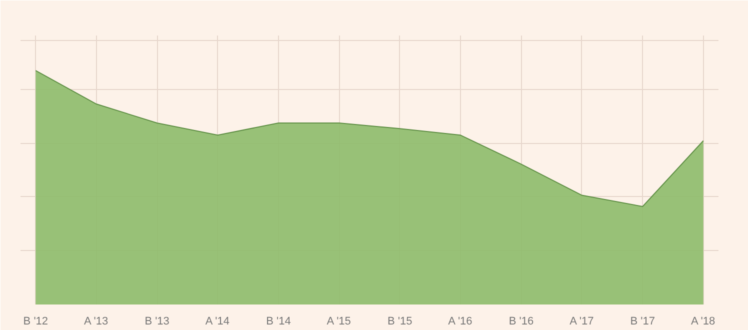 This screenshot has width=748, height=330. Describe the element at coordinates (278, 322) in the screenshot. I see `x-tick-label: B '14` at that location.